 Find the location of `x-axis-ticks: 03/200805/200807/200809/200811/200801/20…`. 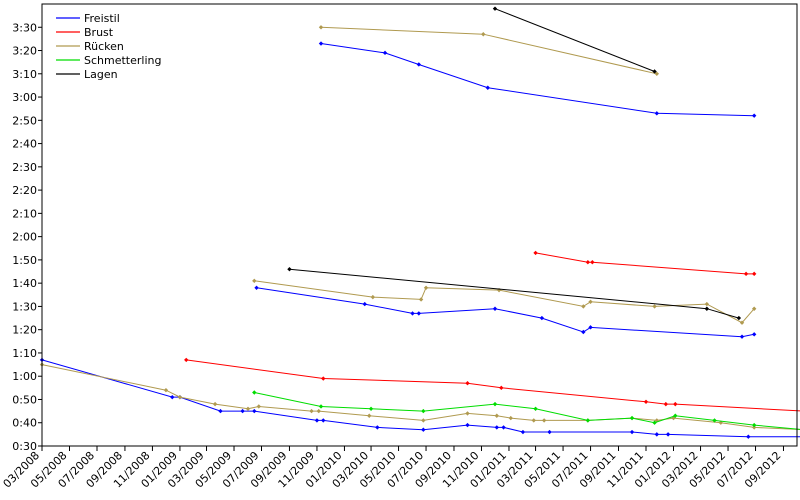

x-axis-ticks: 03/200805/200807/200809/200811/200801/20… is located at coordinates (392, 468).